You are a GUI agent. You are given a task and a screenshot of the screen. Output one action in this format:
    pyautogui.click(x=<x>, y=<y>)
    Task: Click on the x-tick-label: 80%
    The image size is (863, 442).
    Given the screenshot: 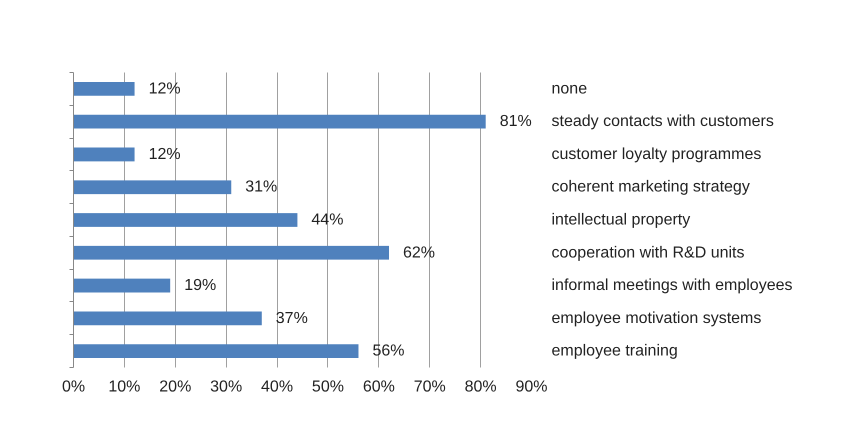 What is the action you would take?
    pyautogui.click(x=480, y=387)
    